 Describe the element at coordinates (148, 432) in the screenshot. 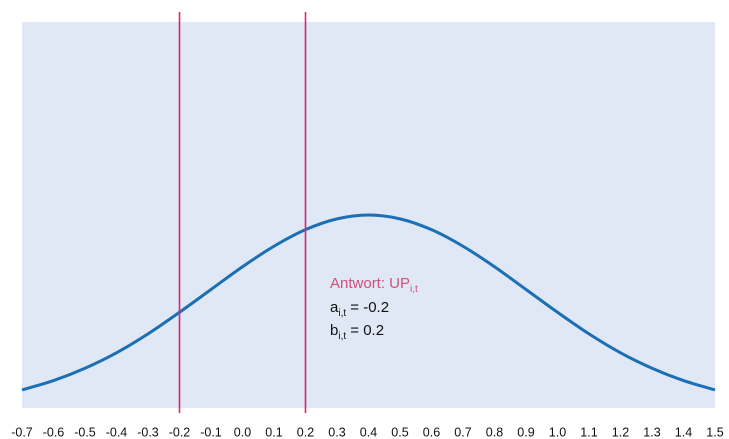

I see `x-tick-label: -0.3` at that location.